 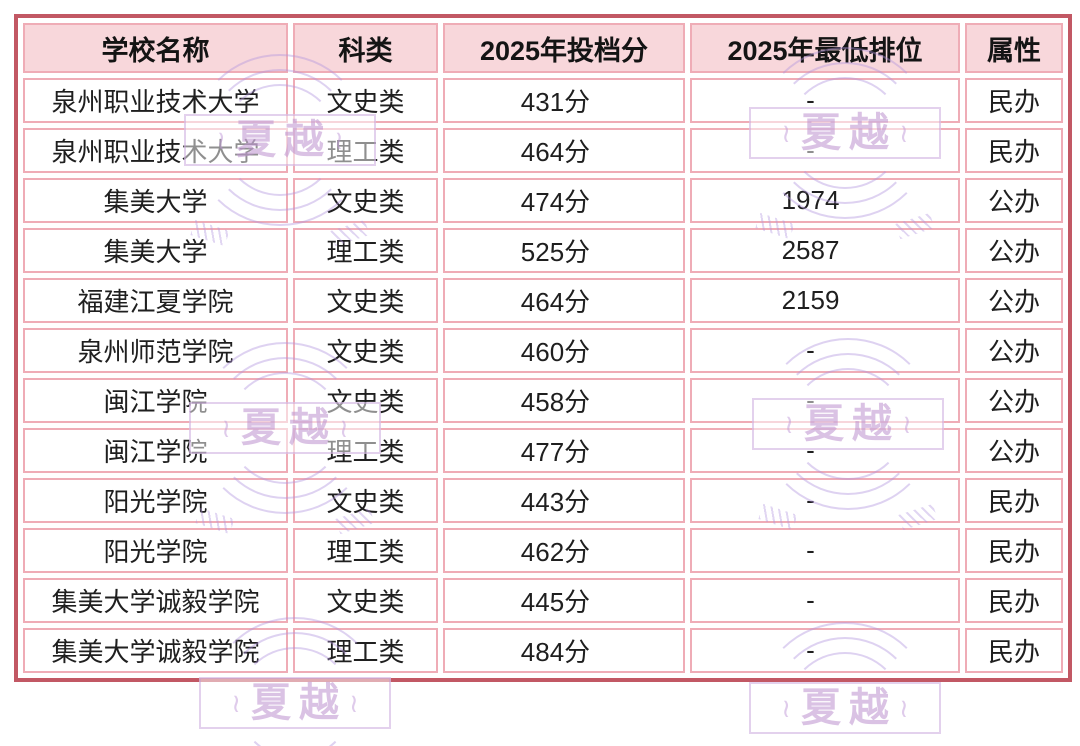 What do you see at coordinates (825, 250) in the screenshot?
I see `cell-rank: 2587` at bounding box center [825, 250].